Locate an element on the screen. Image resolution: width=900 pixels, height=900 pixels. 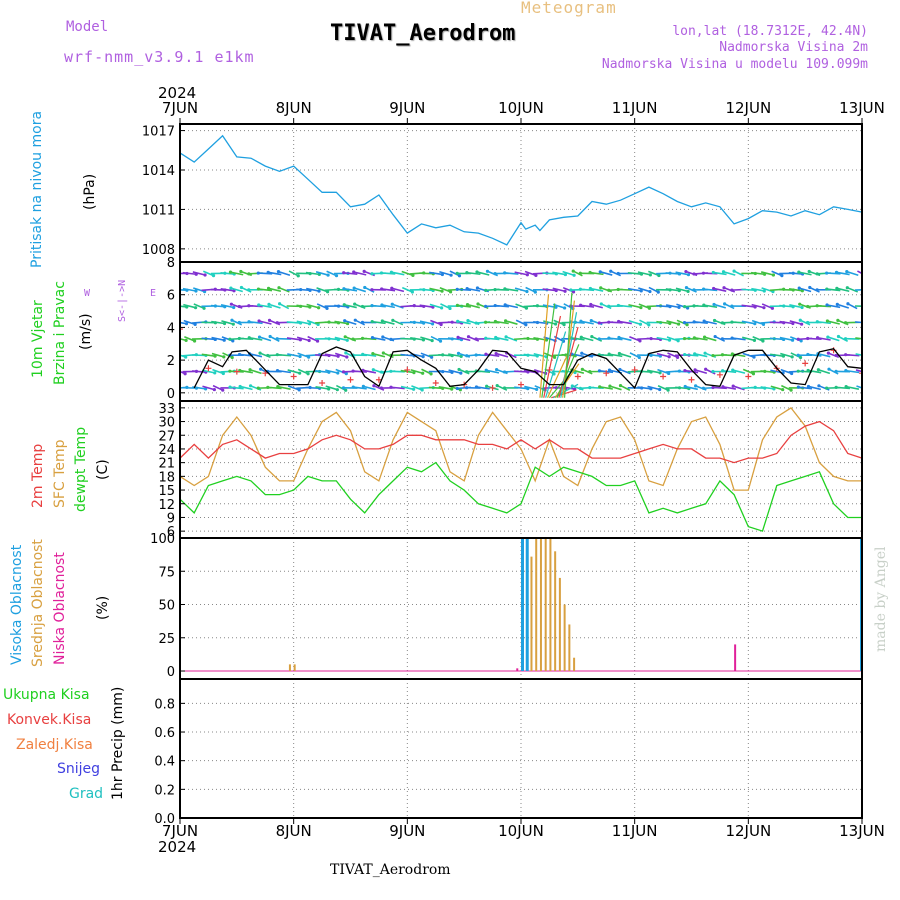
y-tick-label: 6 is located at coordinates (171, 296).